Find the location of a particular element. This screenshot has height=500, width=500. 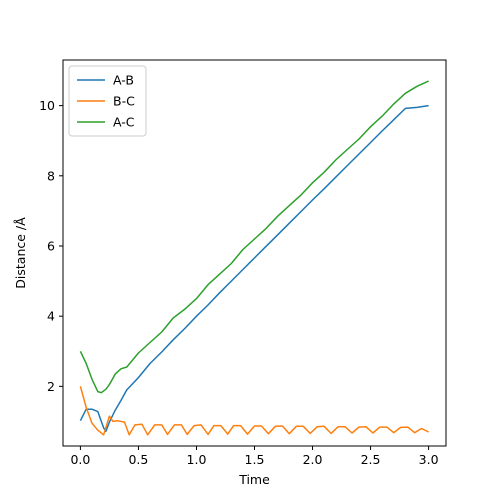

legend-box is located at coordinates (107, 101).